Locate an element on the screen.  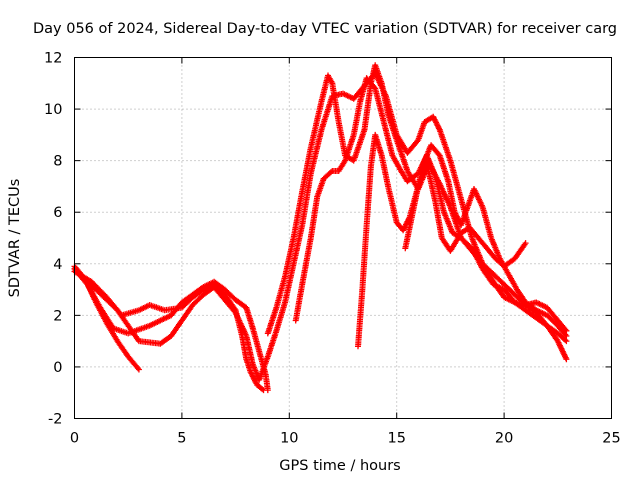
y-tick-label: 0 is located at coordinates (57, 368).